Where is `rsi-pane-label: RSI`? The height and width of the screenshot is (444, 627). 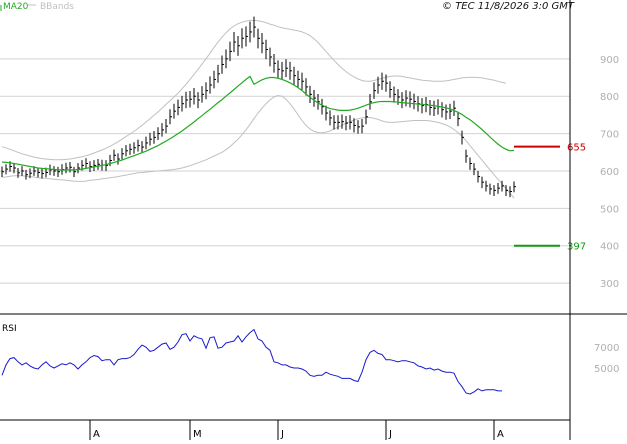
rsi-pane-label: RSI is located at coordinates (9, 329).